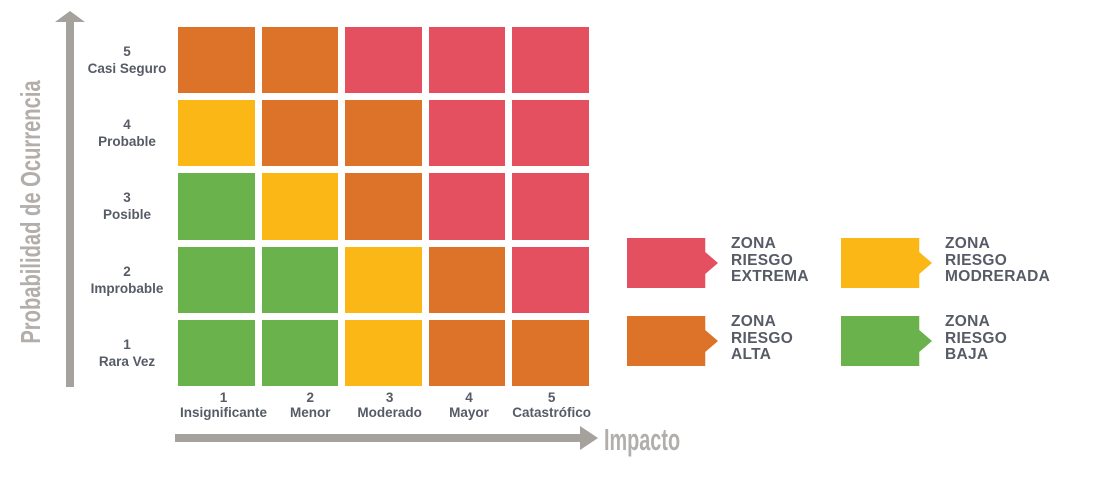  What do you see at coordinates (383, 352) in the screenshot?
I see `cell-prob1-imp3` at bounding box center [383, 352].